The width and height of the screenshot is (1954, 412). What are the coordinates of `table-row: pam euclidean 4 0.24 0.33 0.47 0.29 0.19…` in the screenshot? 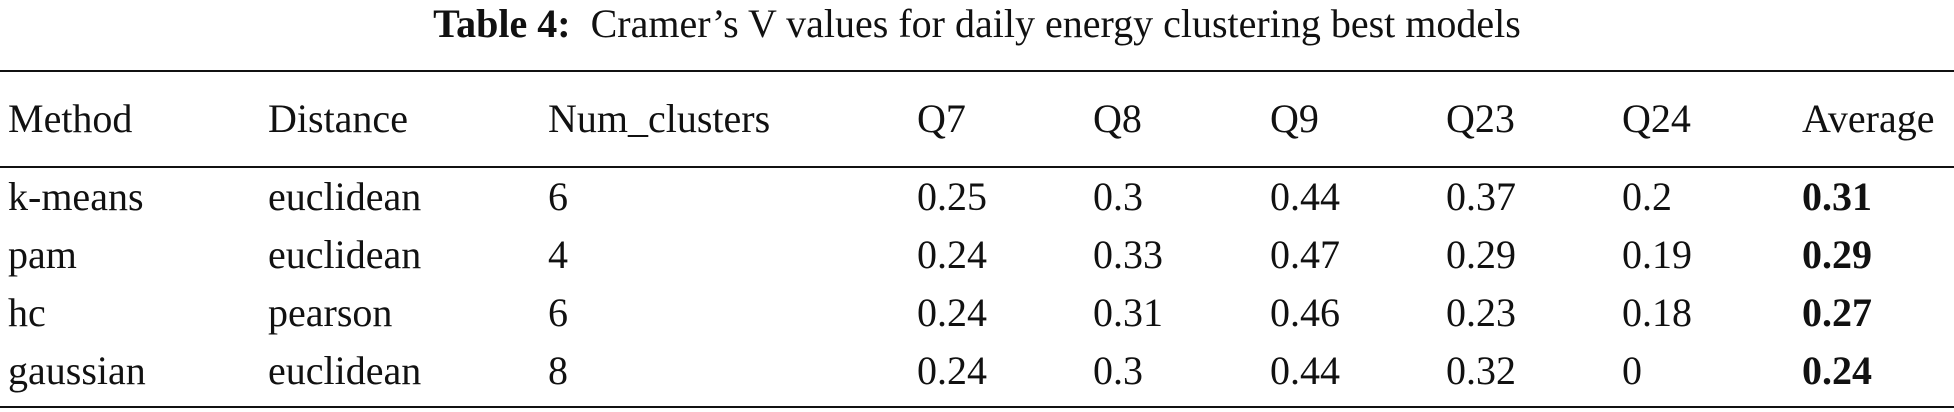 It's located at (977, 255).